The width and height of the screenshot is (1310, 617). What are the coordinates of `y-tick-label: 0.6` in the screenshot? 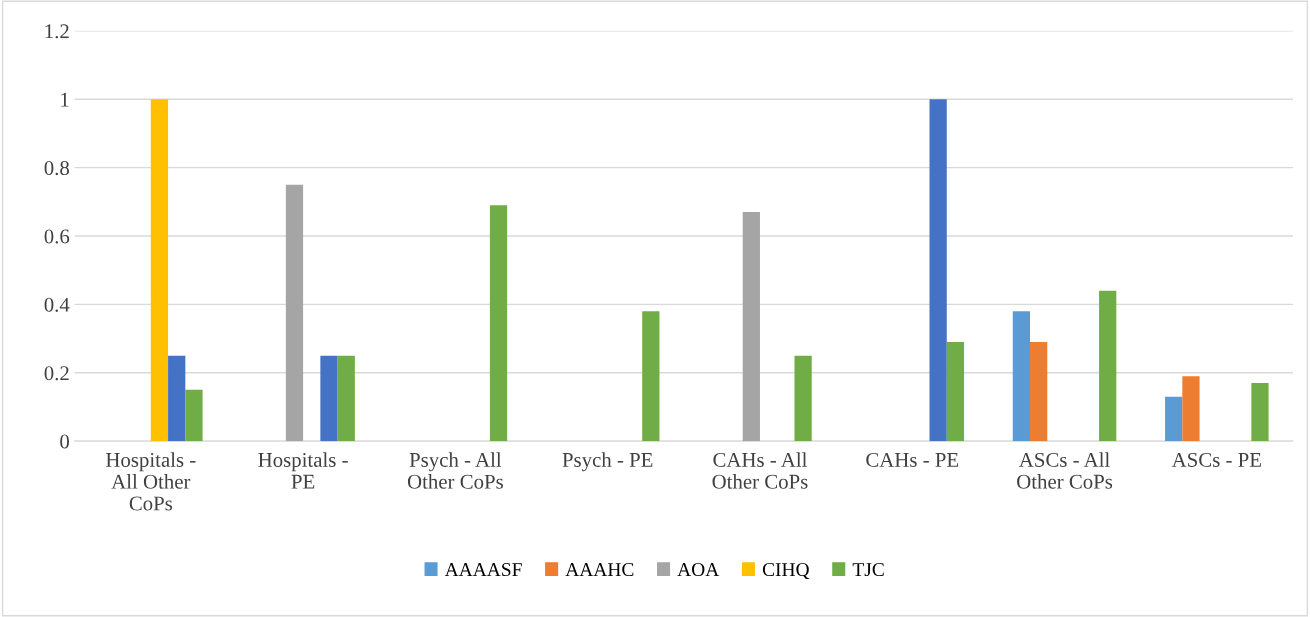 It's located at (57, 236).